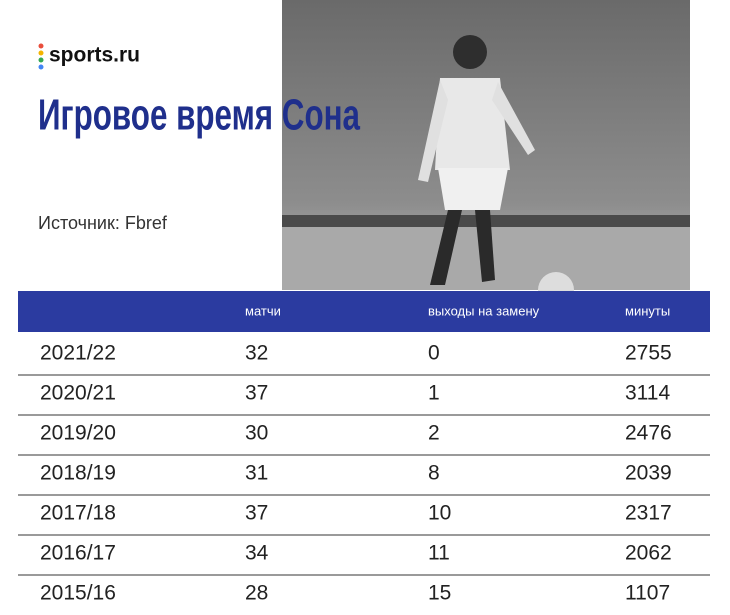 This screenshot has height=615, width=730. I want to click on source: Источник: Fbref, so click(103, 223).